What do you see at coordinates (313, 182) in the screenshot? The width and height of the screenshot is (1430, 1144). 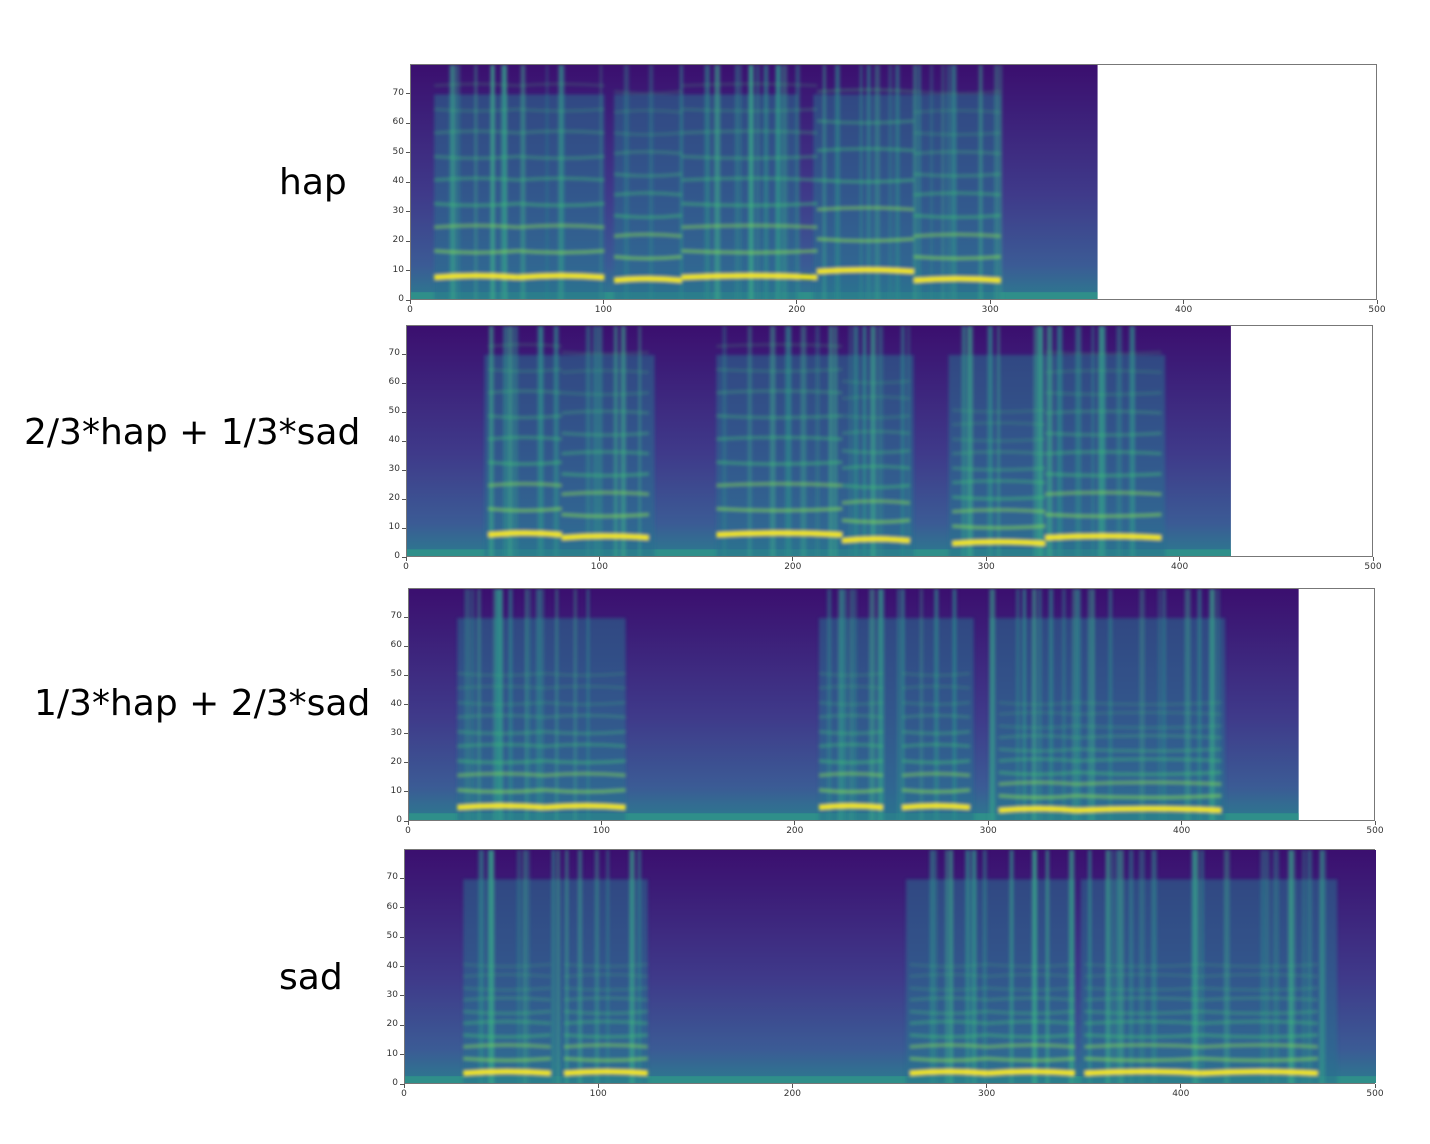 I see `label-hap: hap` at bounding box center [313, 182].